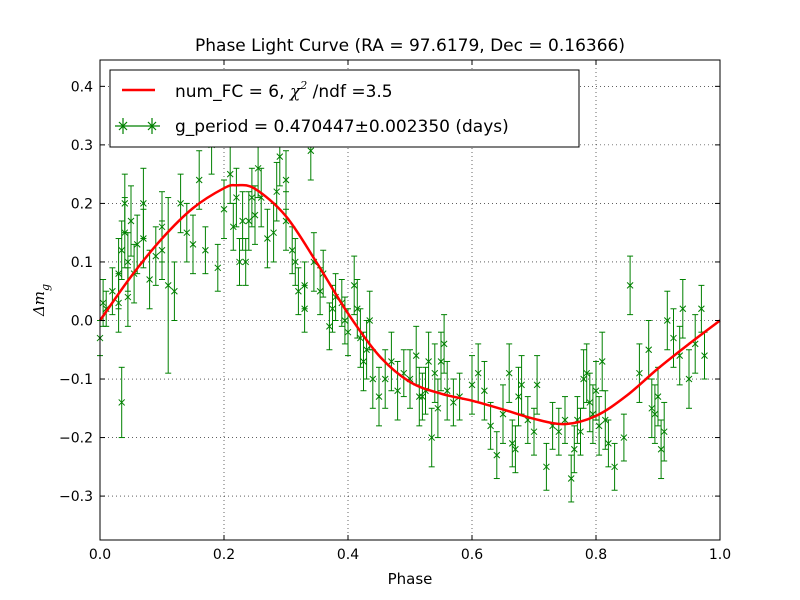  I want to click on legend-data-label: g_period = 0.470447±0.002350 (days), so click(342, 127).